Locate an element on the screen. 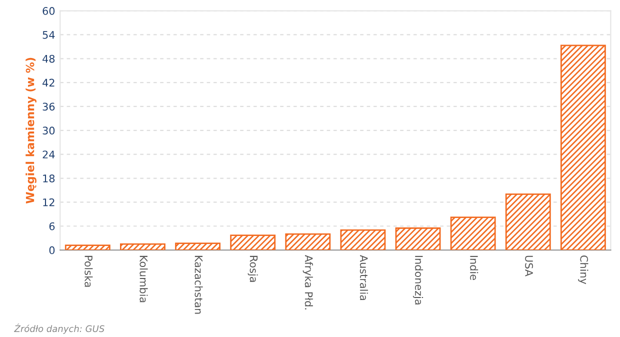 The height and width of the screenshot is (337, 620). y-tick-label: 12 is located at coordinates (48, 202).